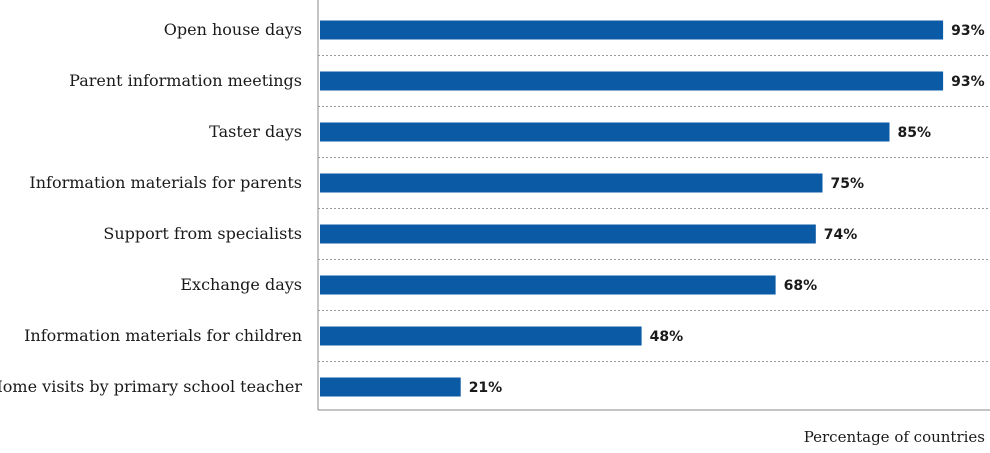  Describe the element at coordinates (151, 386) in the screenshot. I see `category-label: Home visits by primary school teacher` at that location.